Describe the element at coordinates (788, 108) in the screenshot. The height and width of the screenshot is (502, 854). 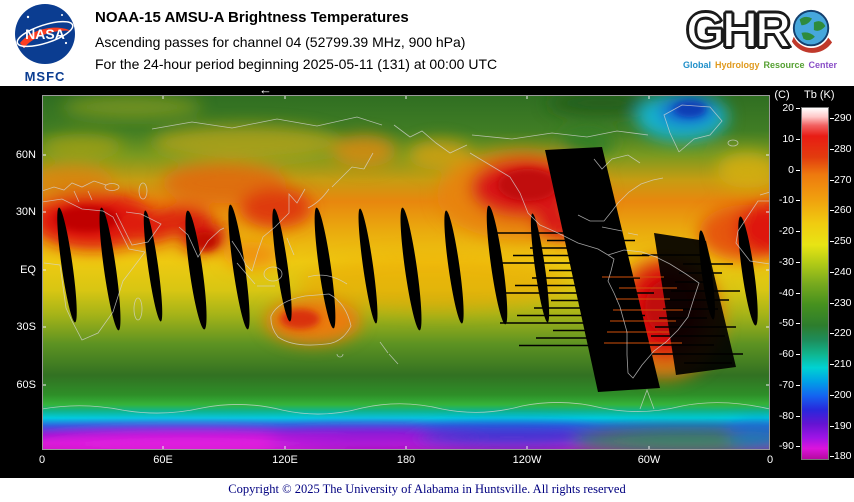
I see `colorbar-celsius-label: 20` at that location.